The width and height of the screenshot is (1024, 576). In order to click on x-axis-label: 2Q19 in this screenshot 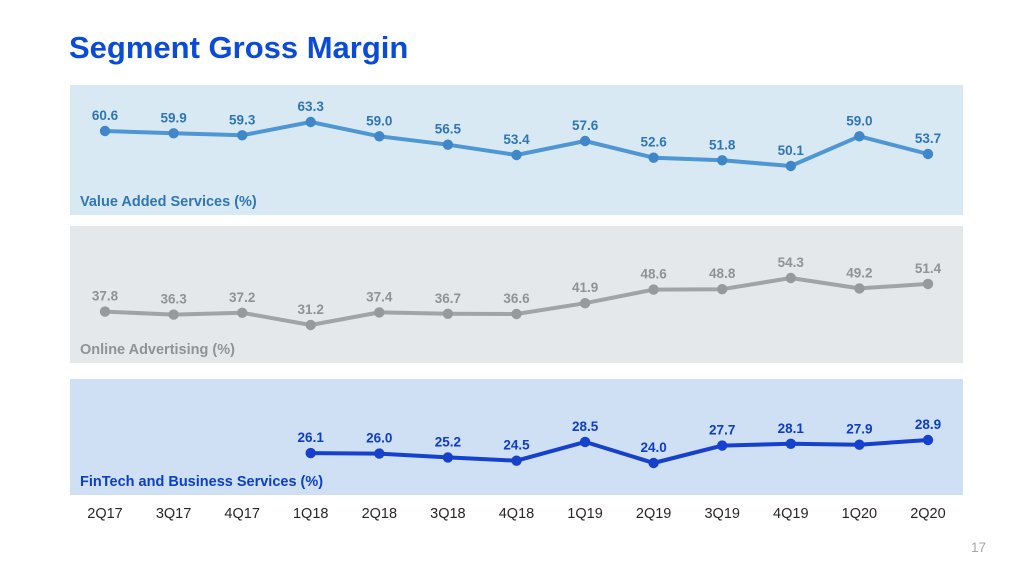, I will do `click(653, 514)`.